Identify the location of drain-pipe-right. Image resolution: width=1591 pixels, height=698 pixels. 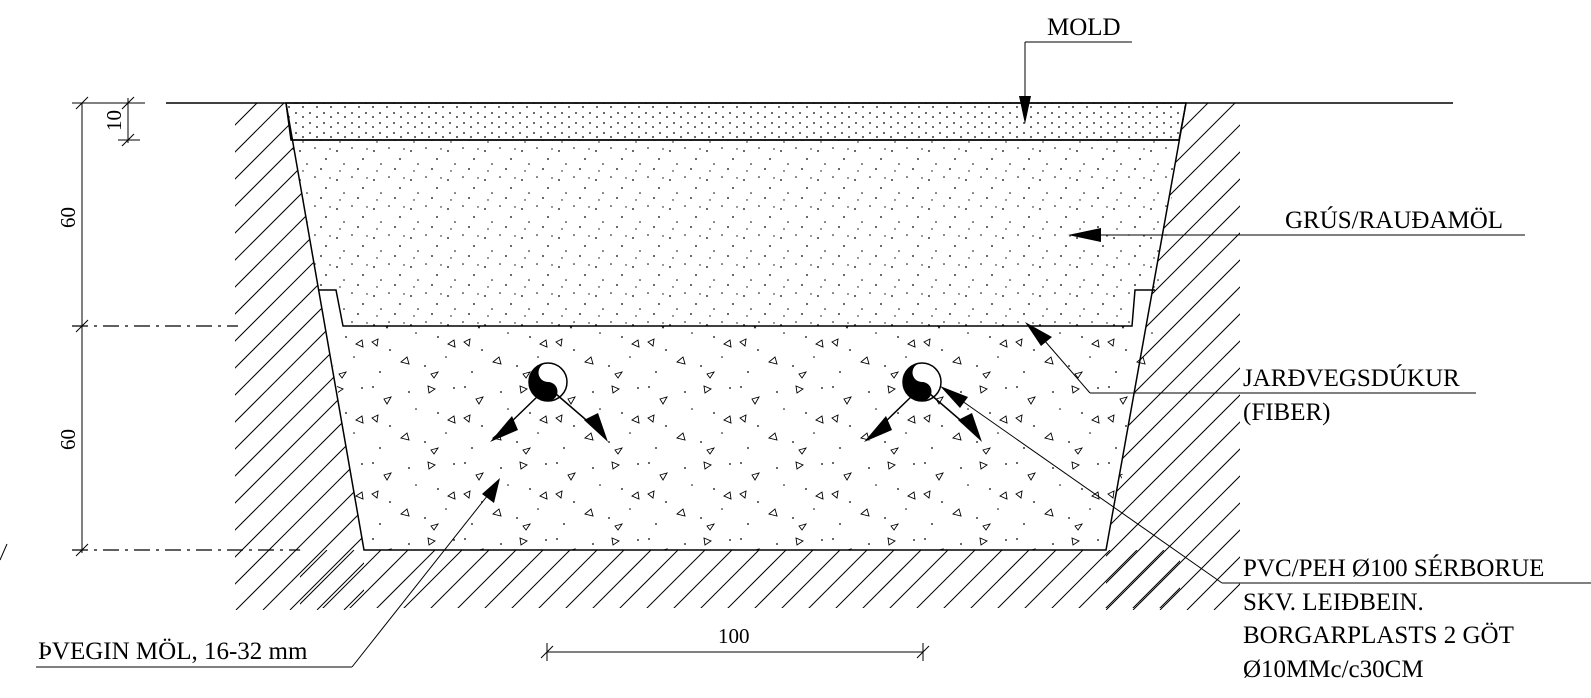
(923, 402).